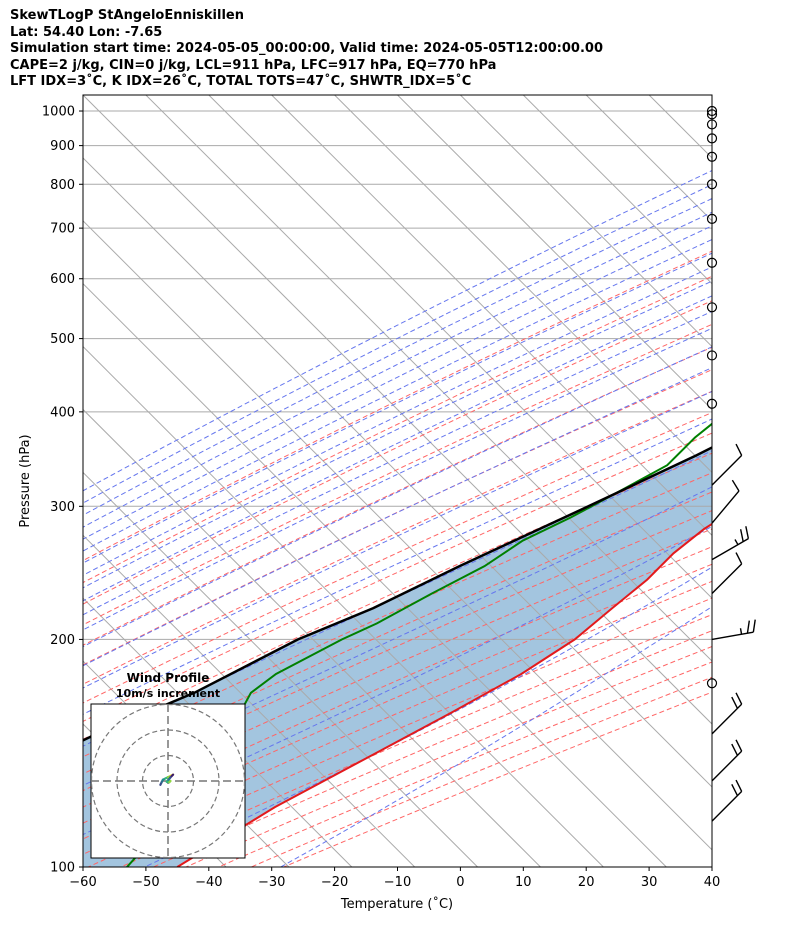 The height and width of the screenshot is (937, 794). Describe the element at coordinates (712, 882) in the screenshot. I see `x-tick-label: 40` at that location.